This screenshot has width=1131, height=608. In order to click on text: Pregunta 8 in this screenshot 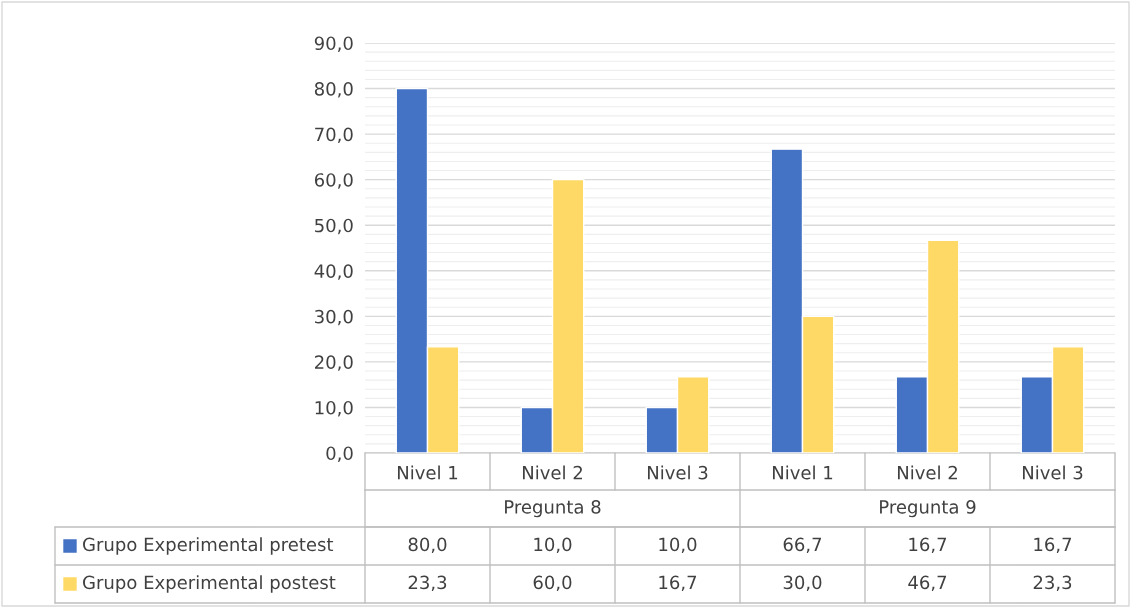, I will do `click(553, 509)`.